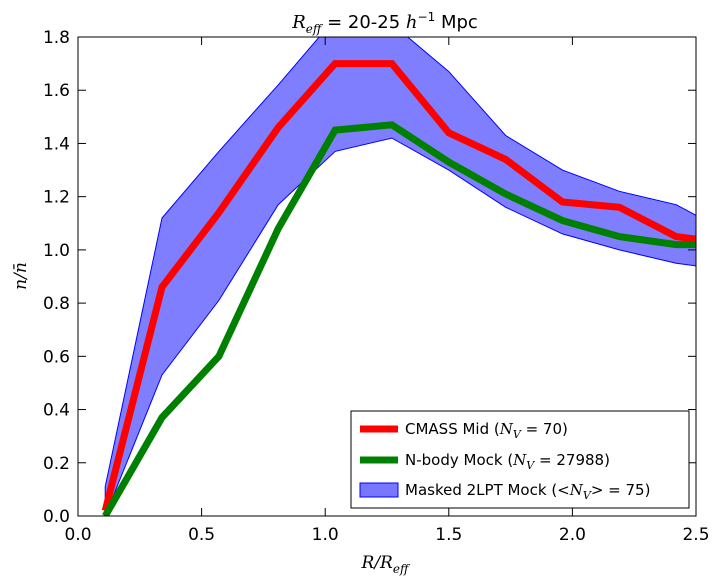 The height and width of the screenshot is (587, 720). What do you see at coordinates (507, 461) in the screenshot?
I see `legend-label-nbody-mock: N-body Mock (NV = 27988)` at bounding box center [507, 461].